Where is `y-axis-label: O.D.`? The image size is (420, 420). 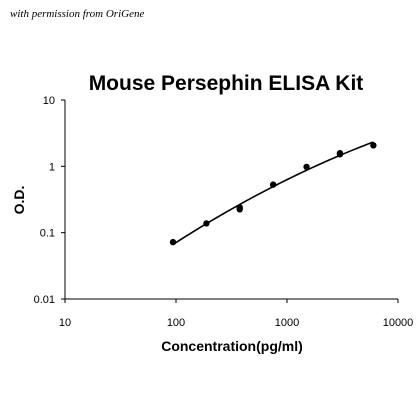
y-axis-label: O.D. is located at coordinates (19, 200).